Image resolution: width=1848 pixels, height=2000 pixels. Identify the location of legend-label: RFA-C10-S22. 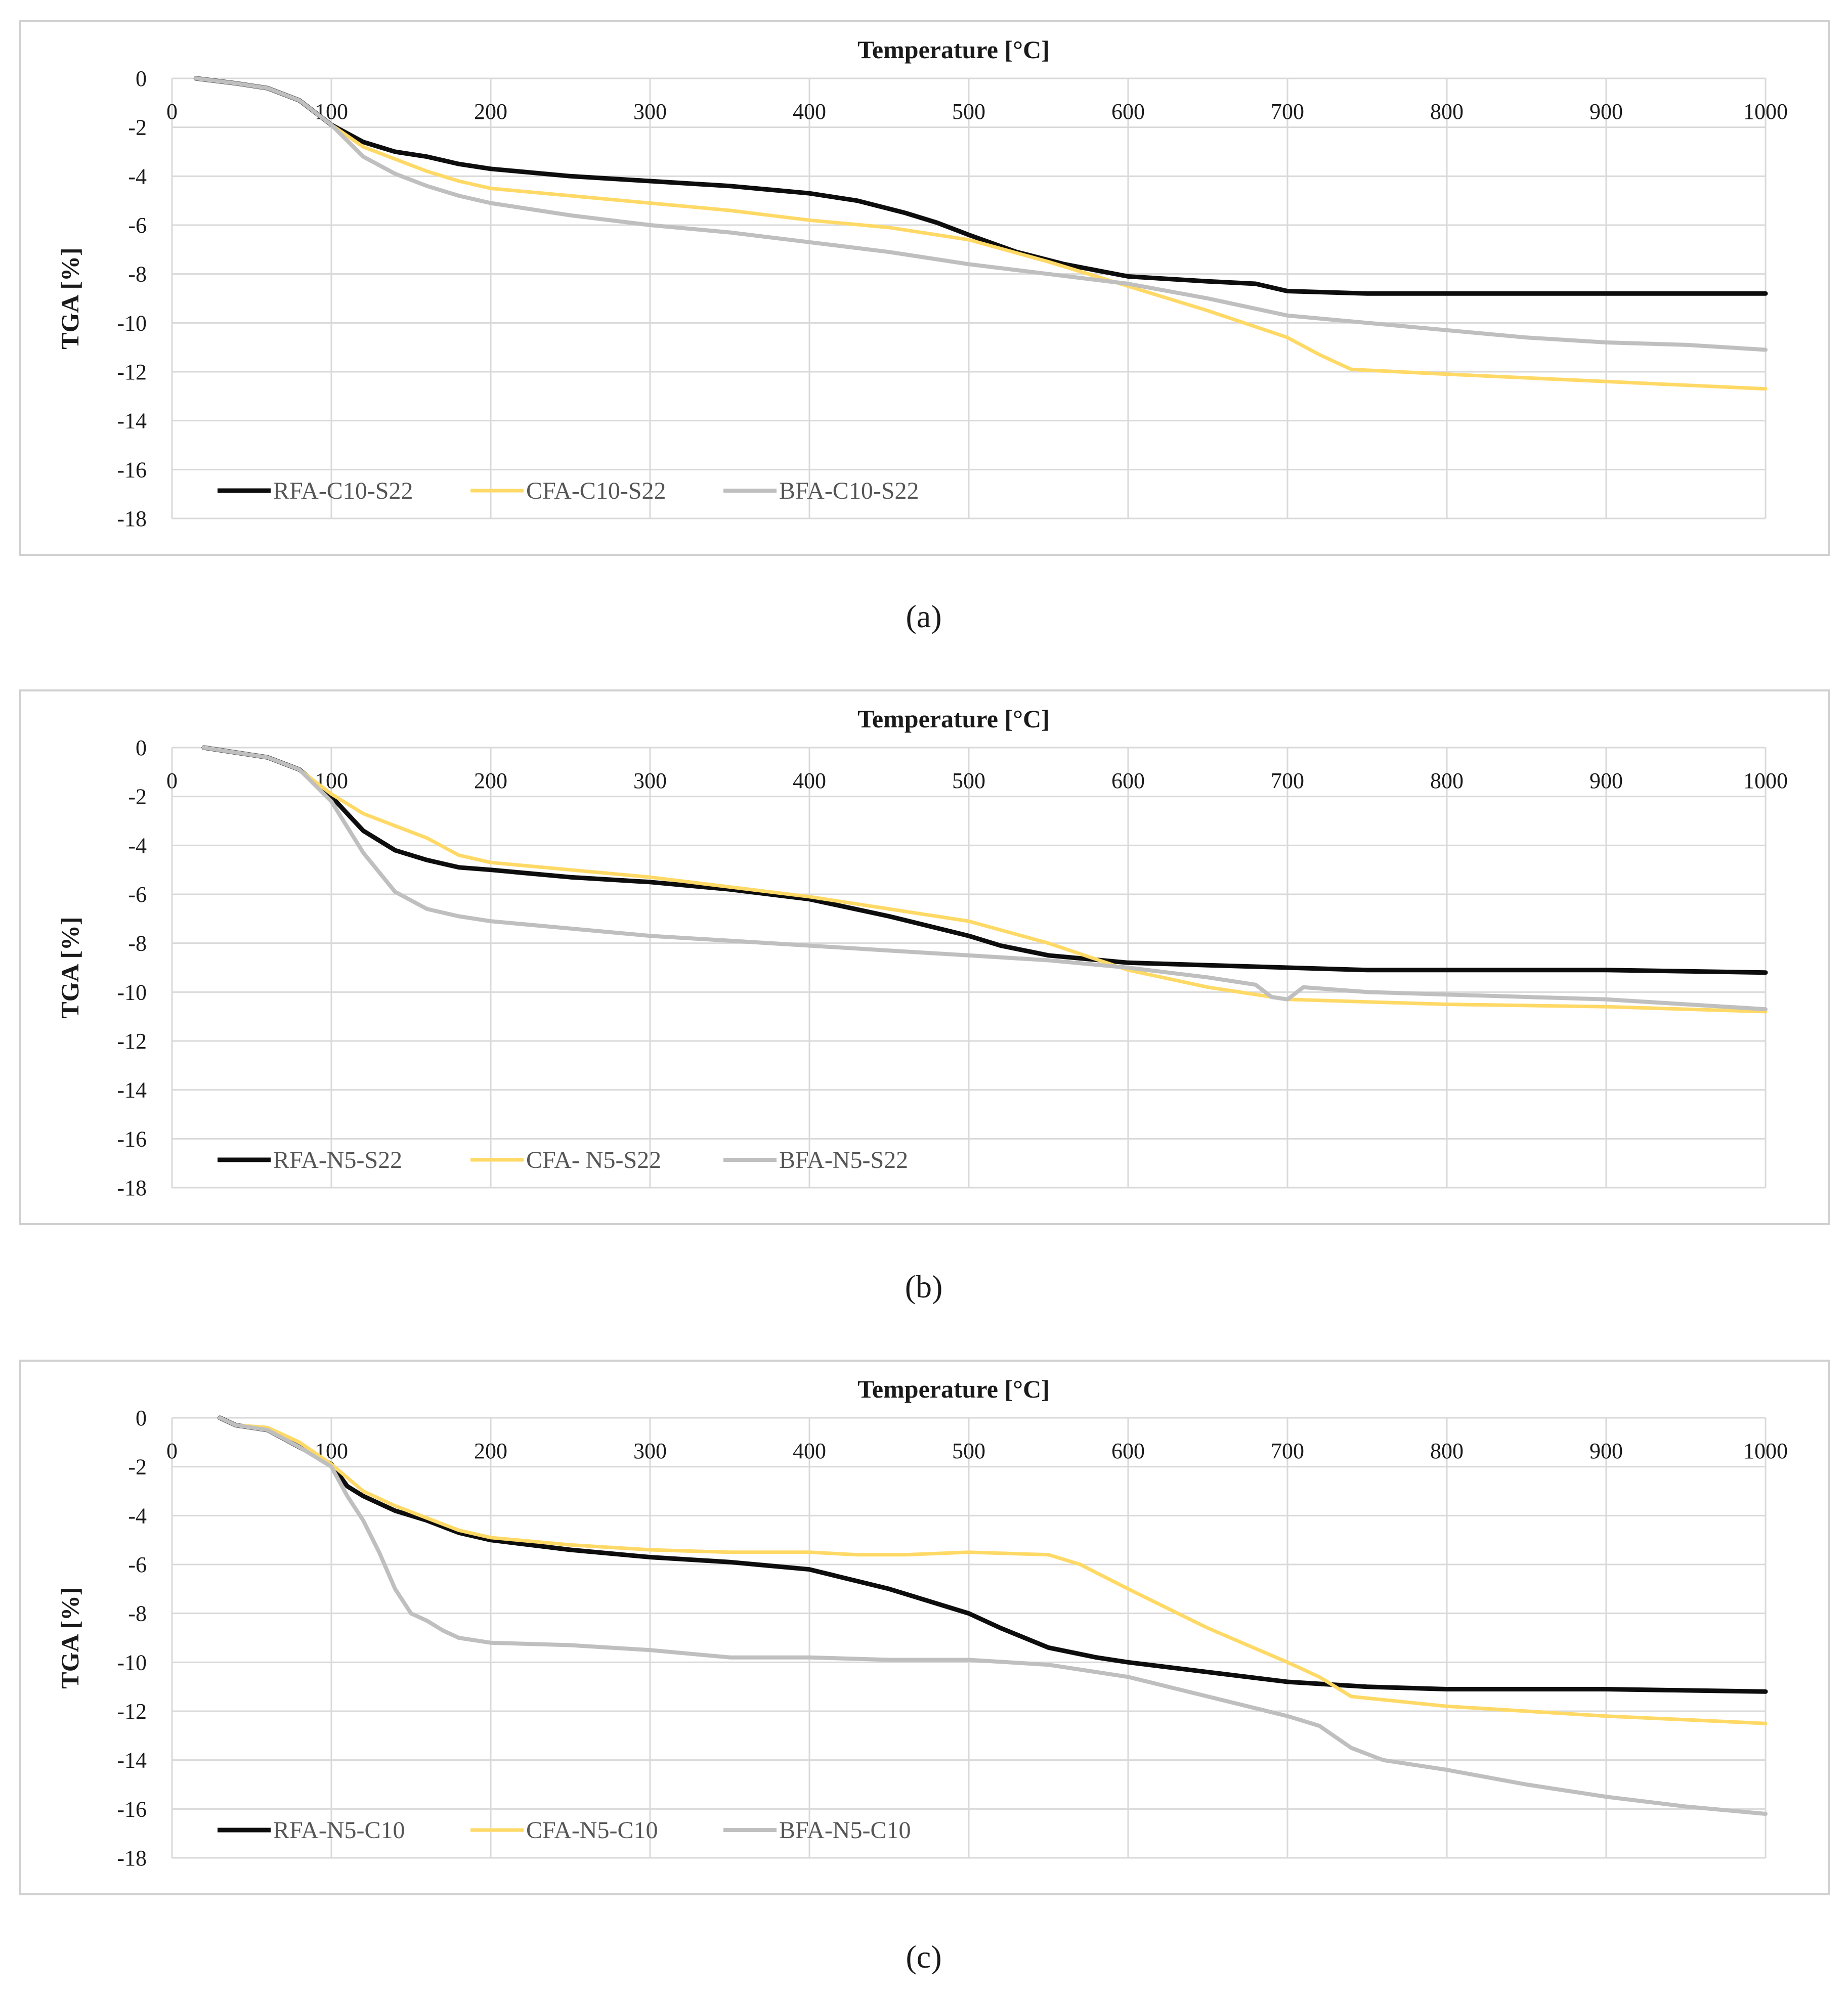
(343, 491).